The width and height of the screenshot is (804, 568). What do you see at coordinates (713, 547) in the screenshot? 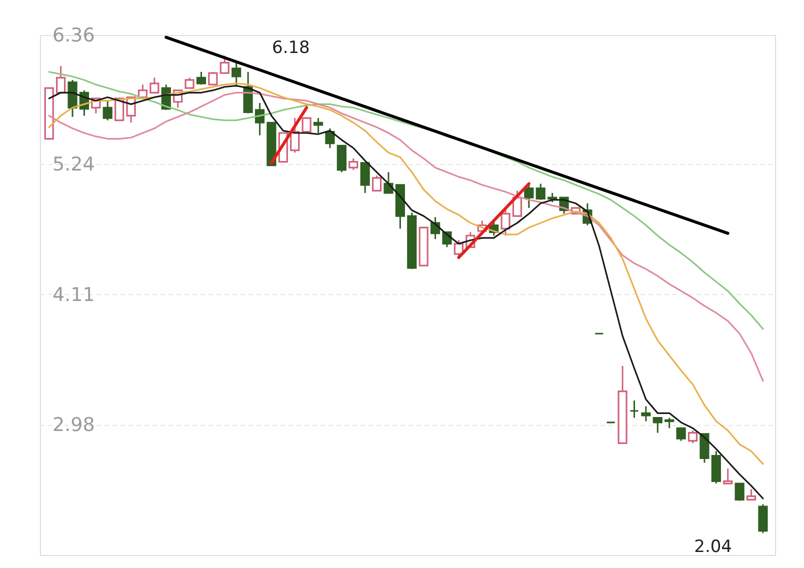
I see `annotation: 2.04` at bounding box center [713, 547].